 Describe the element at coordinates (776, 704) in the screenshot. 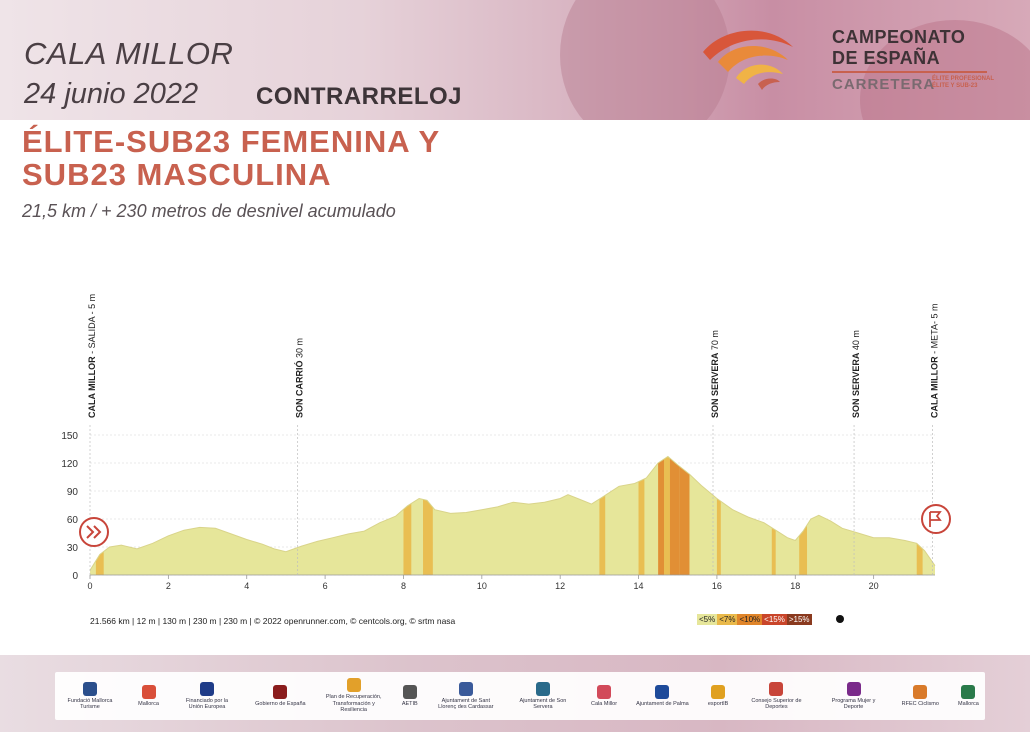

I see `sponsor-name: Consejo Superior de Deportes` at that location.